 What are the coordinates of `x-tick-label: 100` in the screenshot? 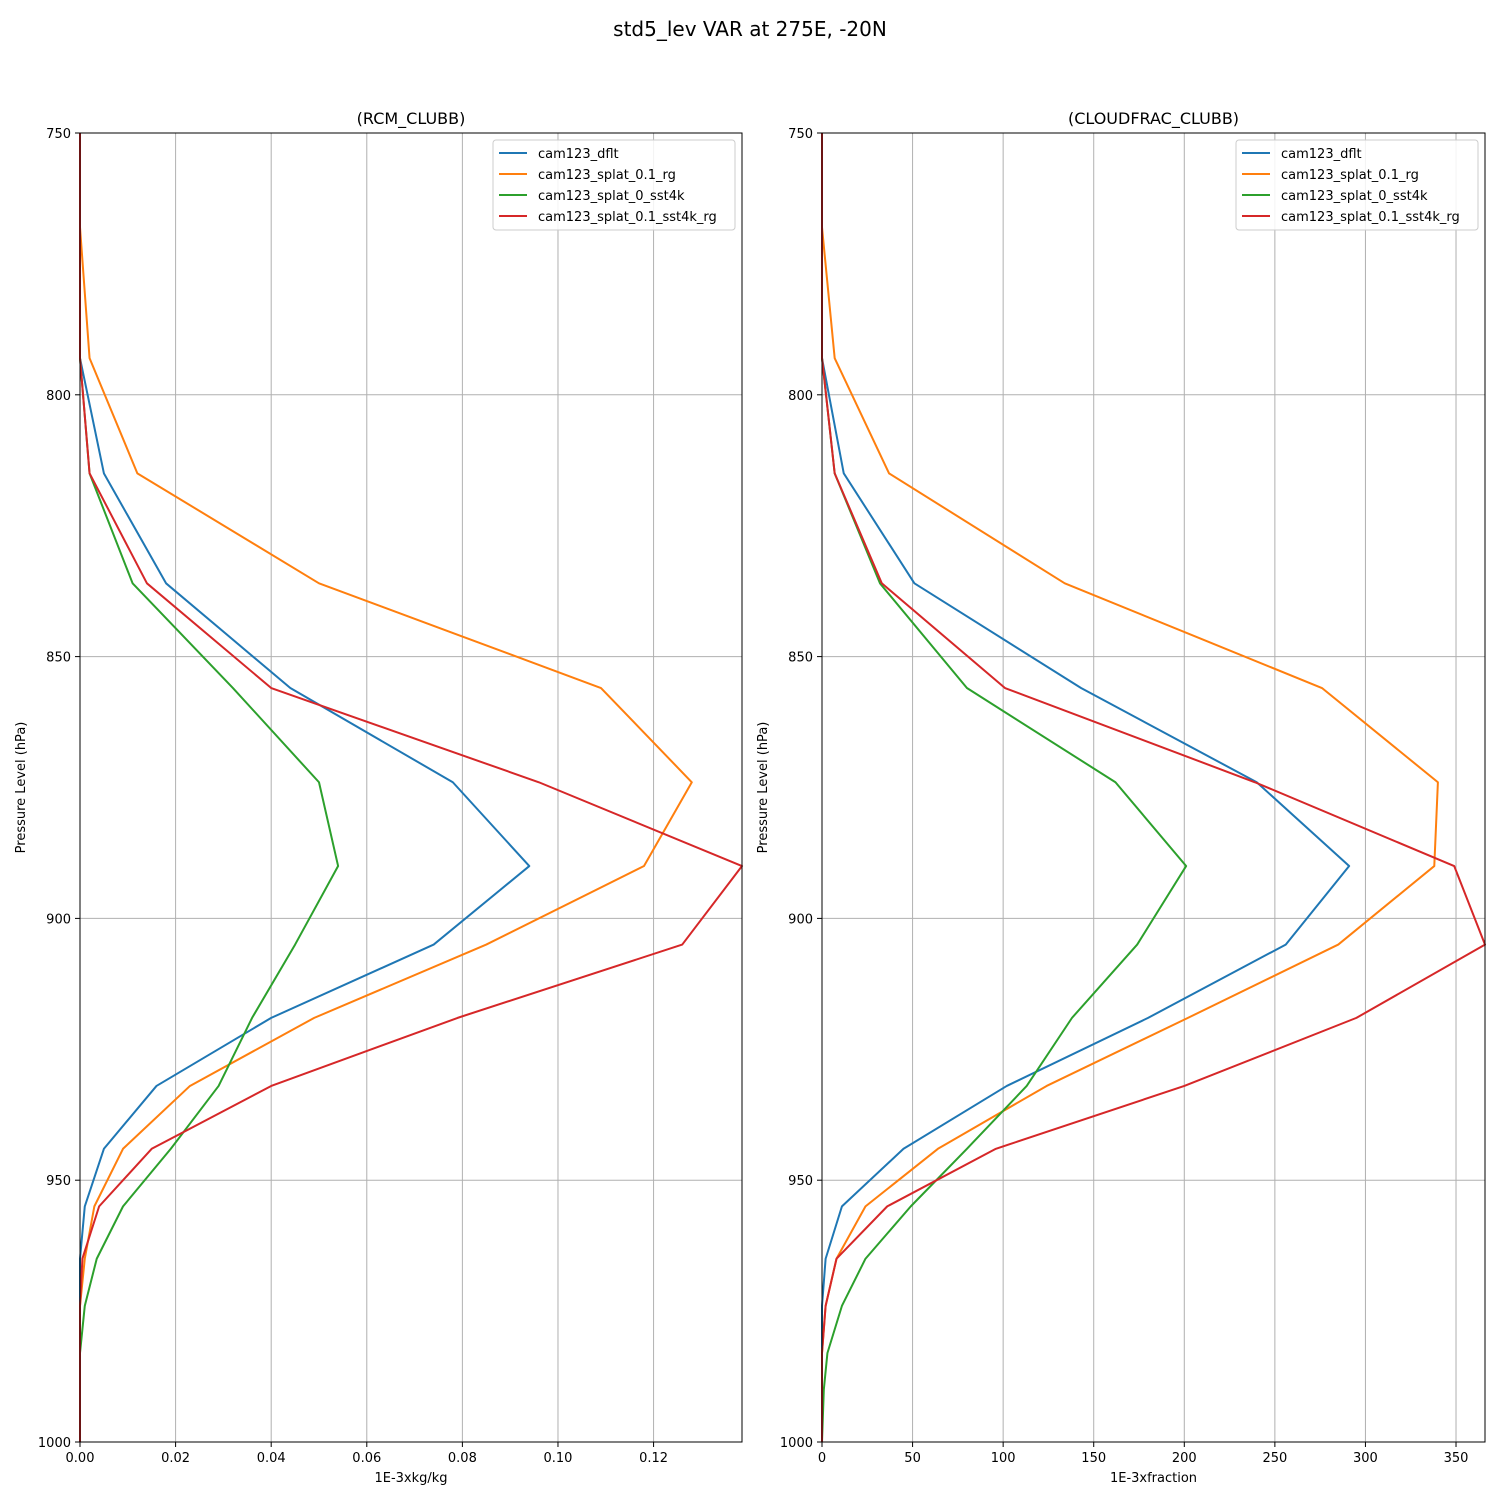 It's located at (1003, 1458).